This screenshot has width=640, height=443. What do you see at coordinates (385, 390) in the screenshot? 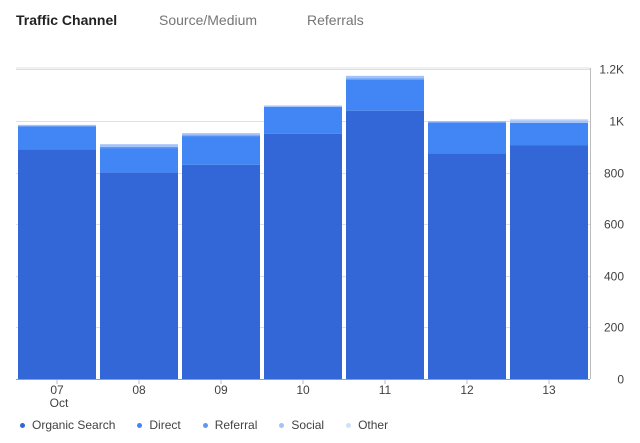
I see `x-tick-label: 11` at bounding box center [385, 390].